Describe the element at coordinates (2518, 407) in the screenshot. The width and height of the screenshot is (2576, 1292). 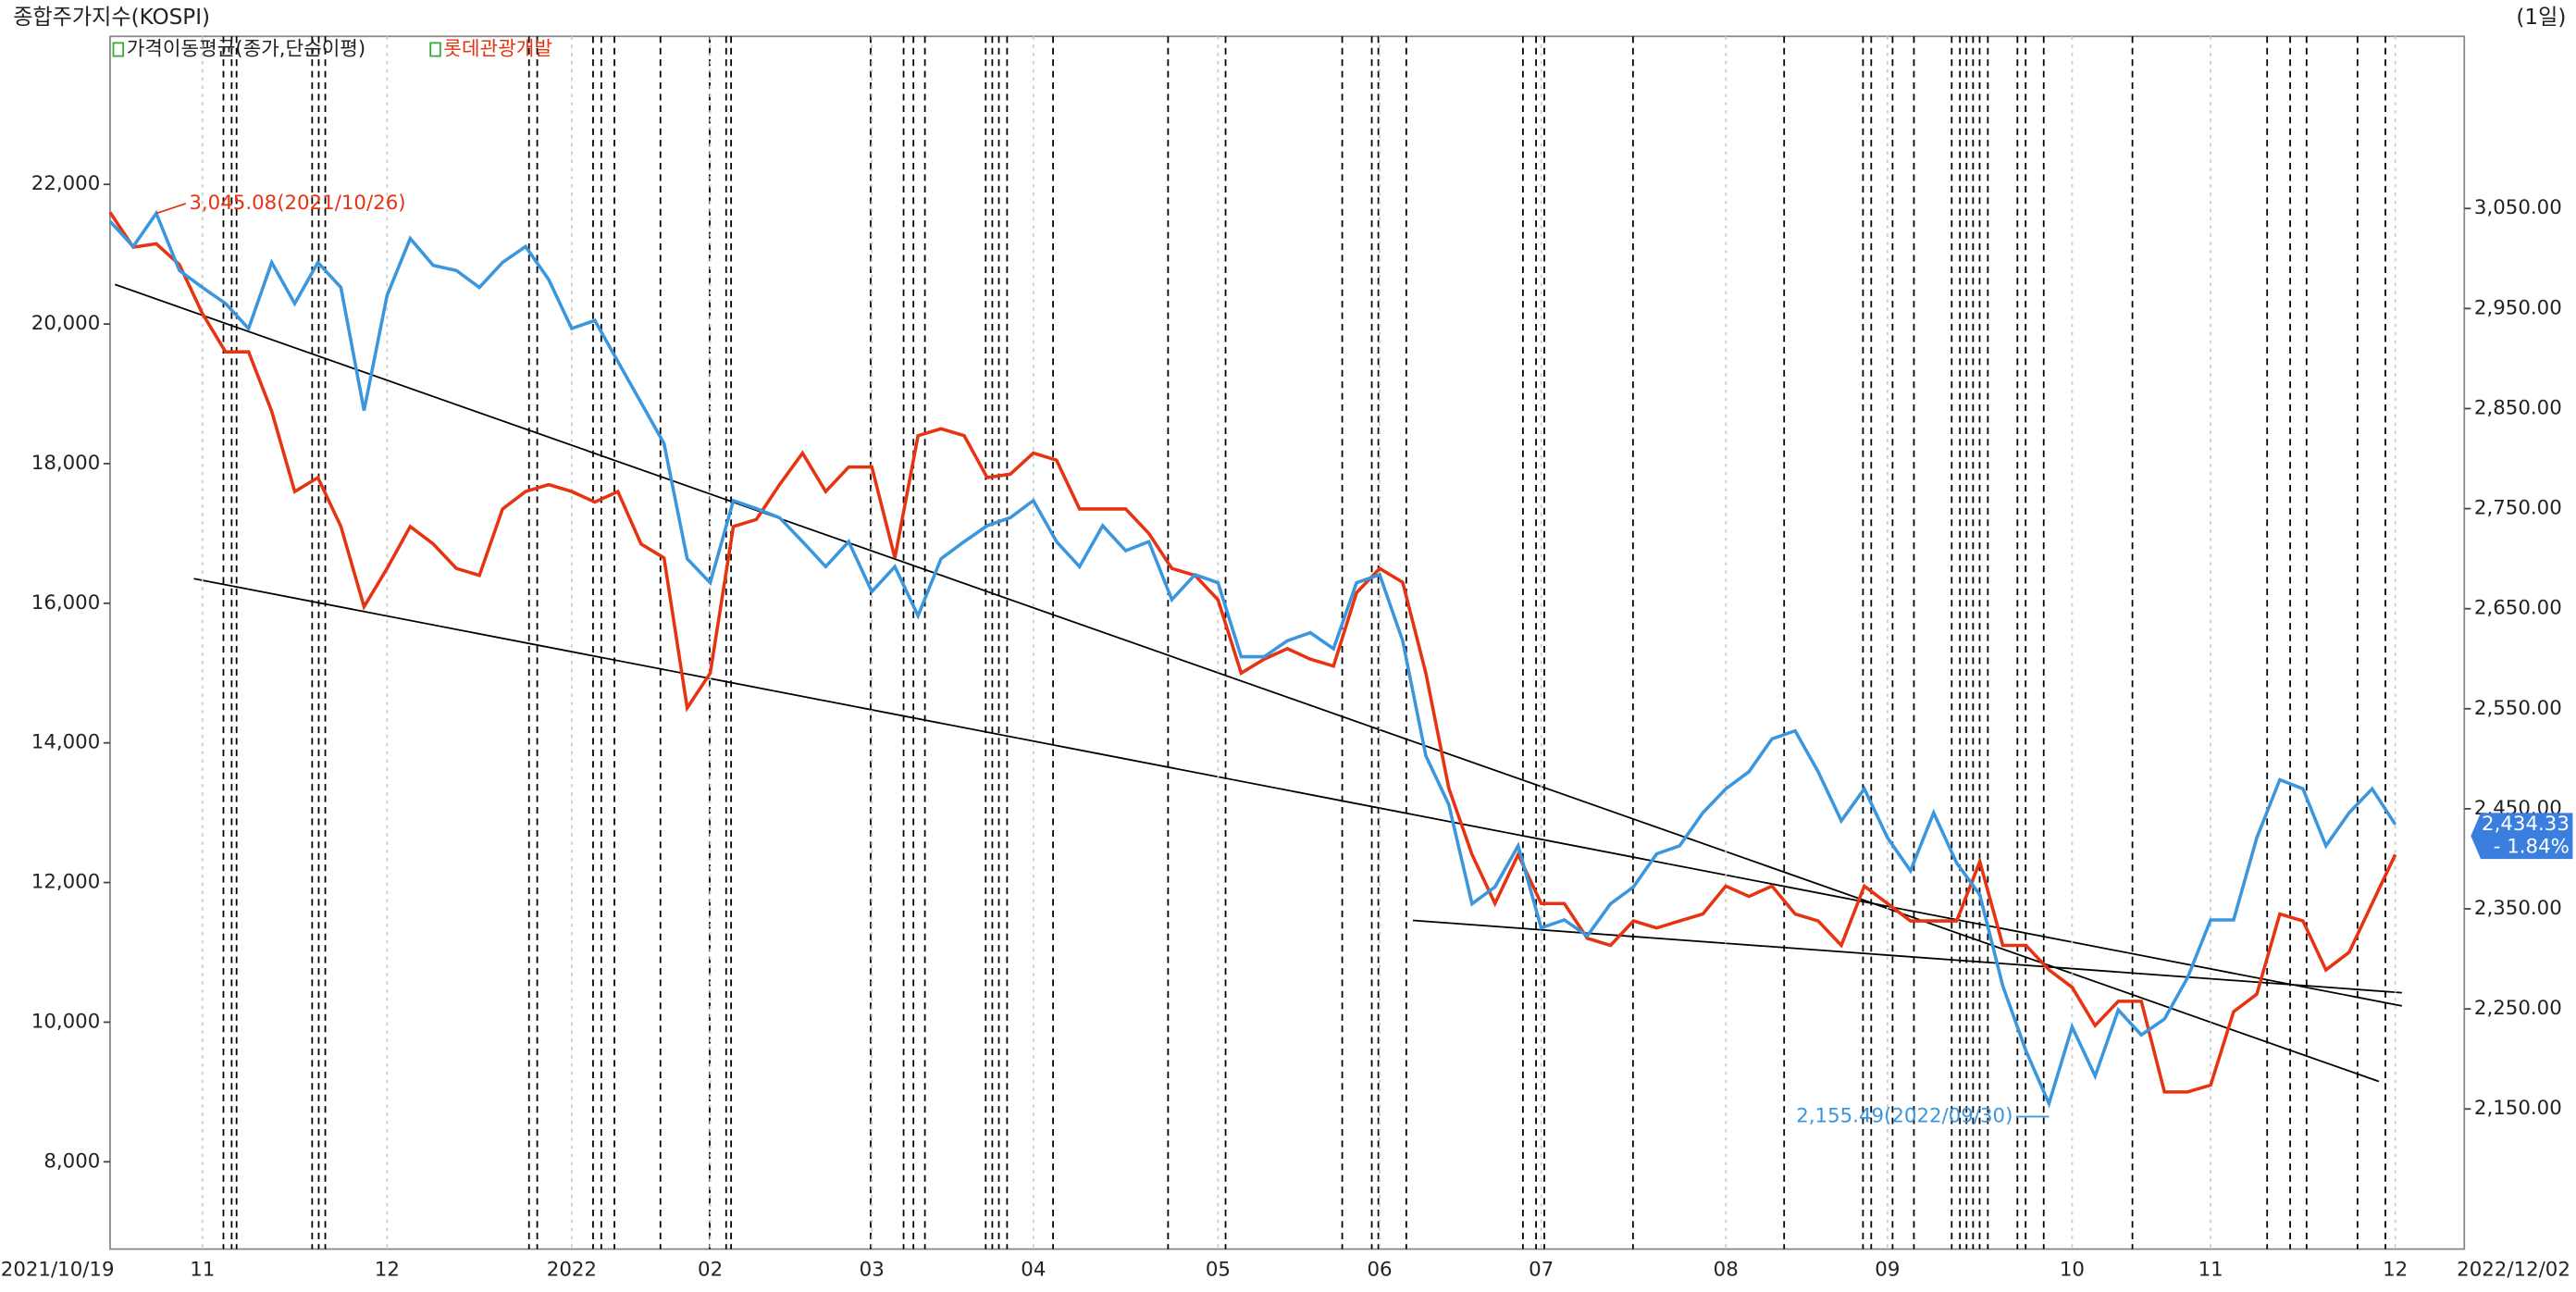
I see `y2-tick-label: 2,850.00` at that location.